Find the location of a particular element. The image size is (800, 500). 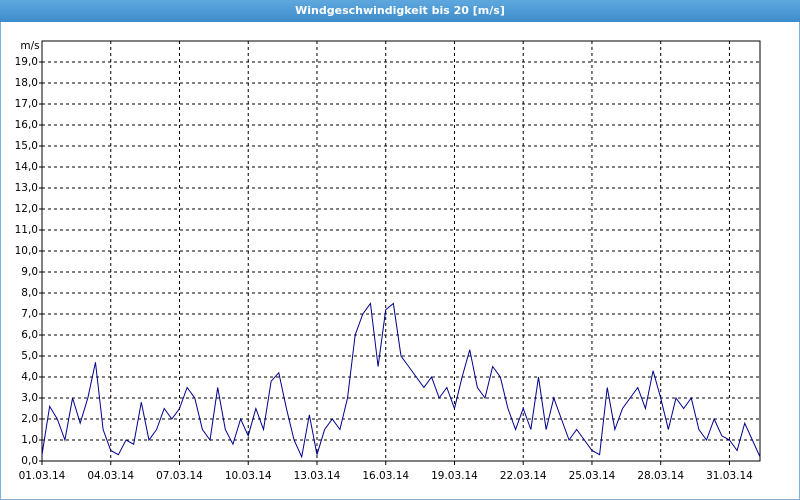

y-tick-label: 7,0 is located at coordinates (29, 314).